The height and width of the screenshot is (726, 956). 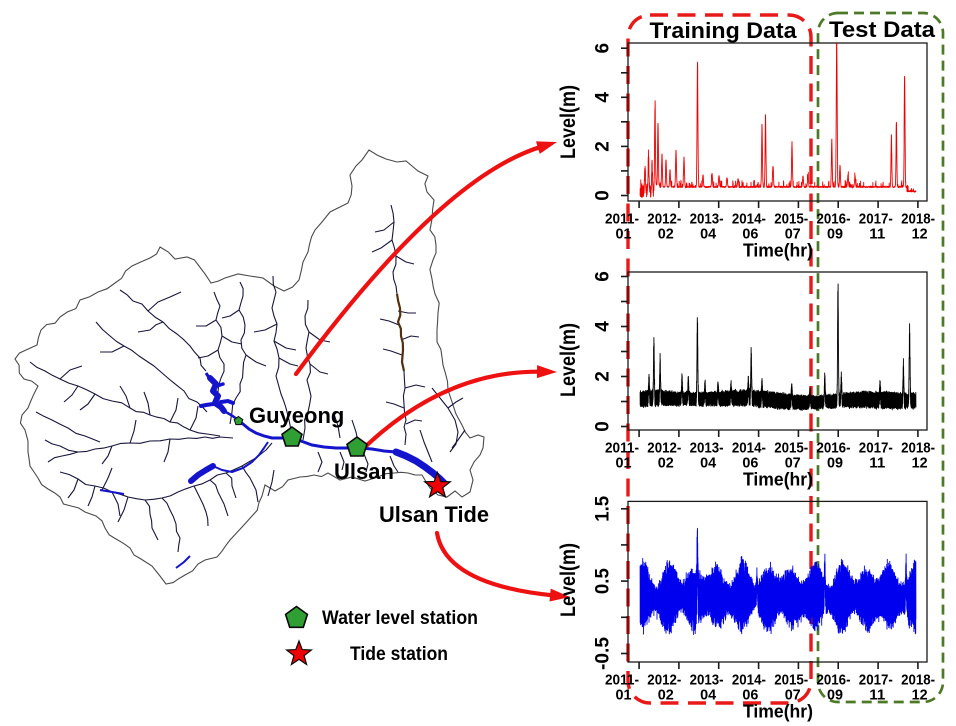 What do you see at coordinates (434, 514) in the screenshot?
I see `svg-text: Ulsan Tide` at bounding box center [434, 514].